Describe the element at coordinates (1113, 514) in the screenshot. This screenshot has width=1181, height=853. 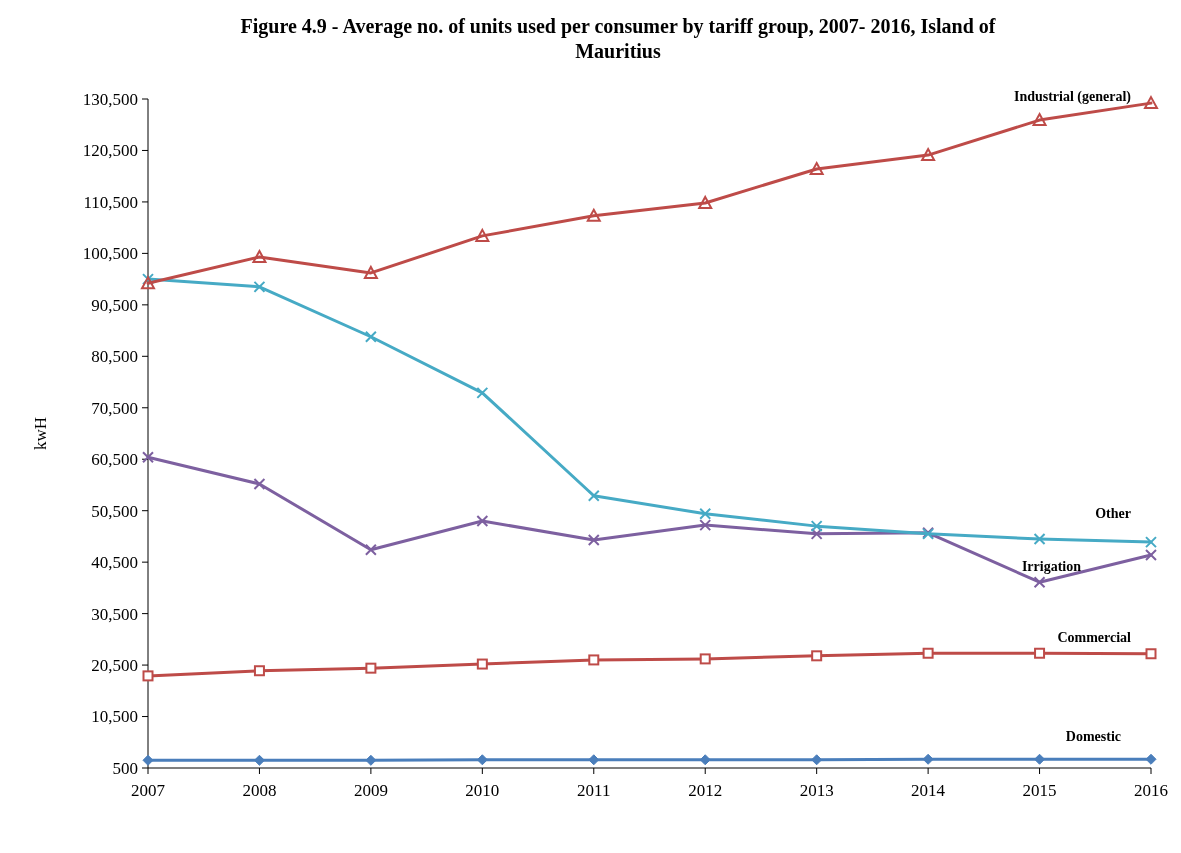
I see `series-label: Other` at that location.